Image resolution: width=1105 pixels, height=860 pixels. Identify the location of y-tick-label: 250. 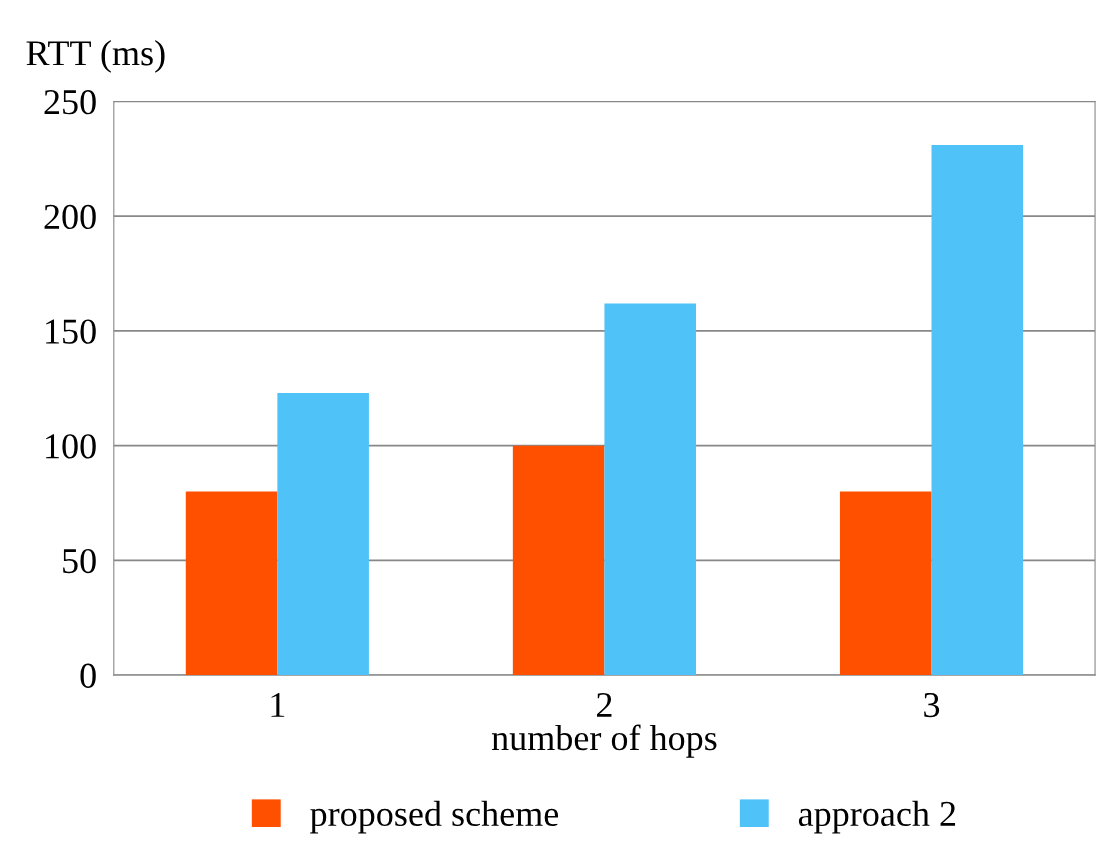
(70, 102).